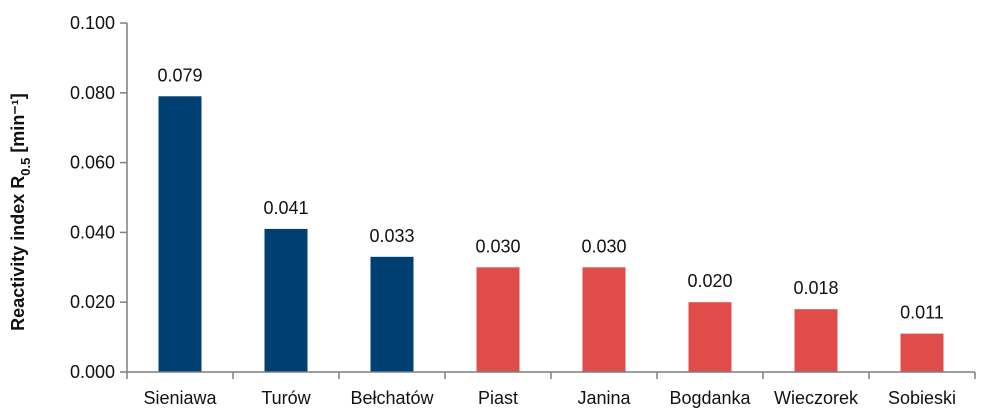  Describe the element at coordinates (179, 75) in the screenshot. I see `data-label: 0.079` at that location.